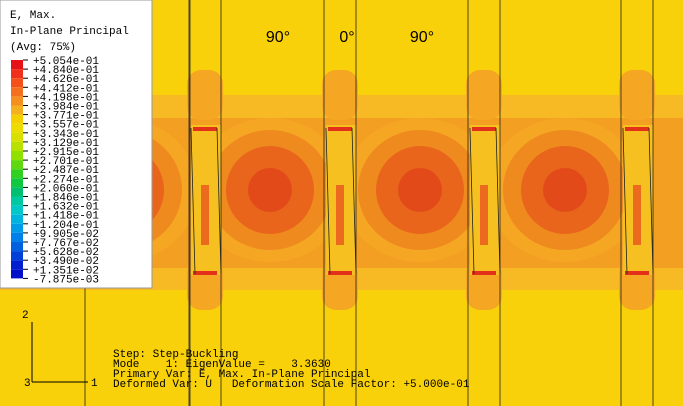  I want to click on legend-label: +1.632e-01, so click(66, 208).